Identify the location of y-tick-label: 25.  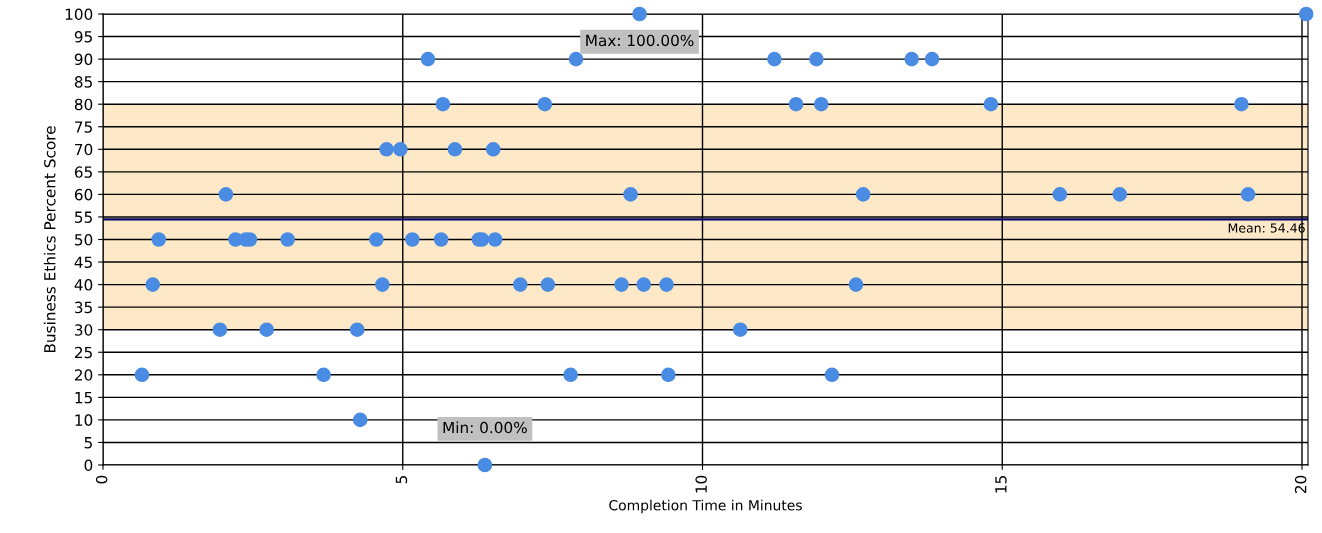
(83, 352).